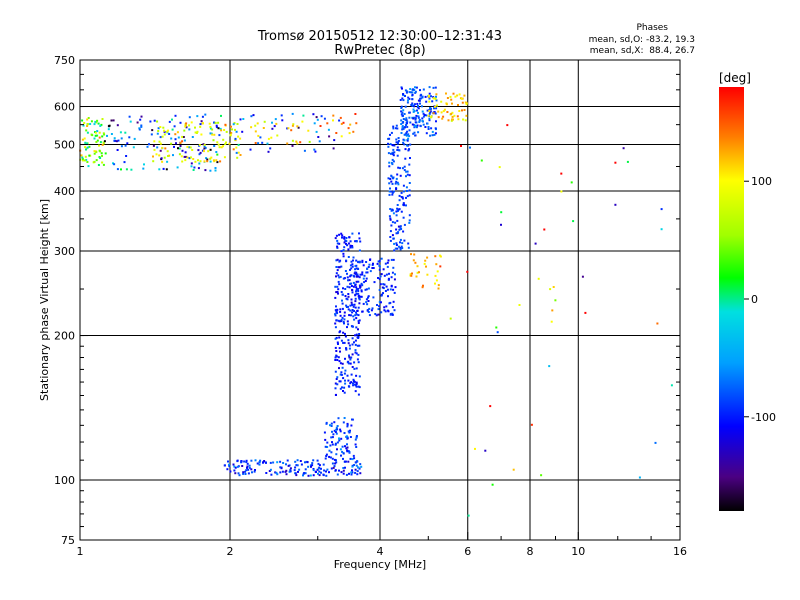 This screenshot has width=800, height=600. I want to click on x-tick-label: 16, so click(680, 551).